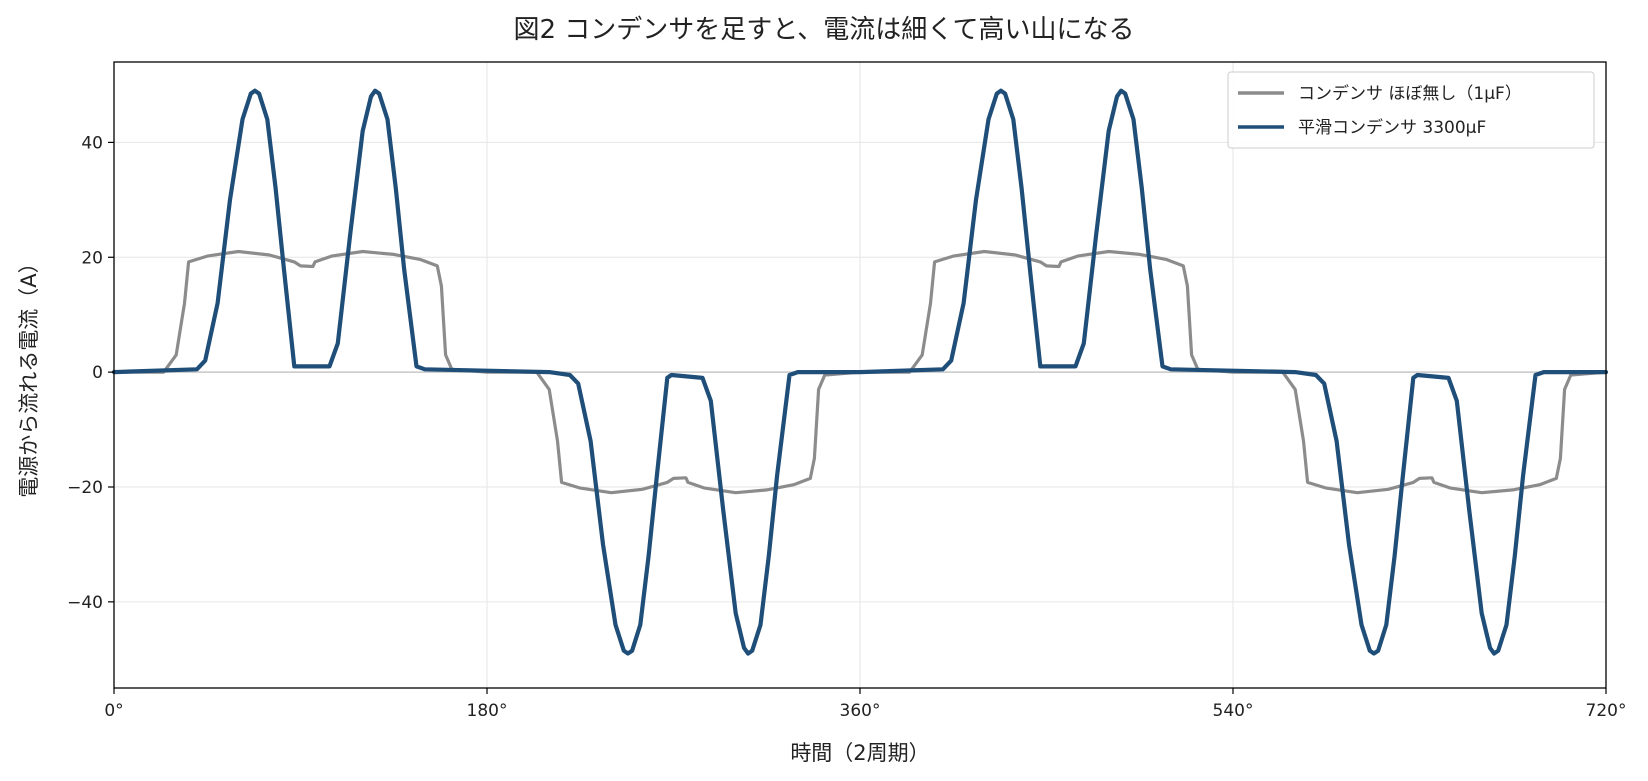  Describe the element at coordinates (487, 711) in the screenshot. I see `x-tick-label: 180°` at that location.